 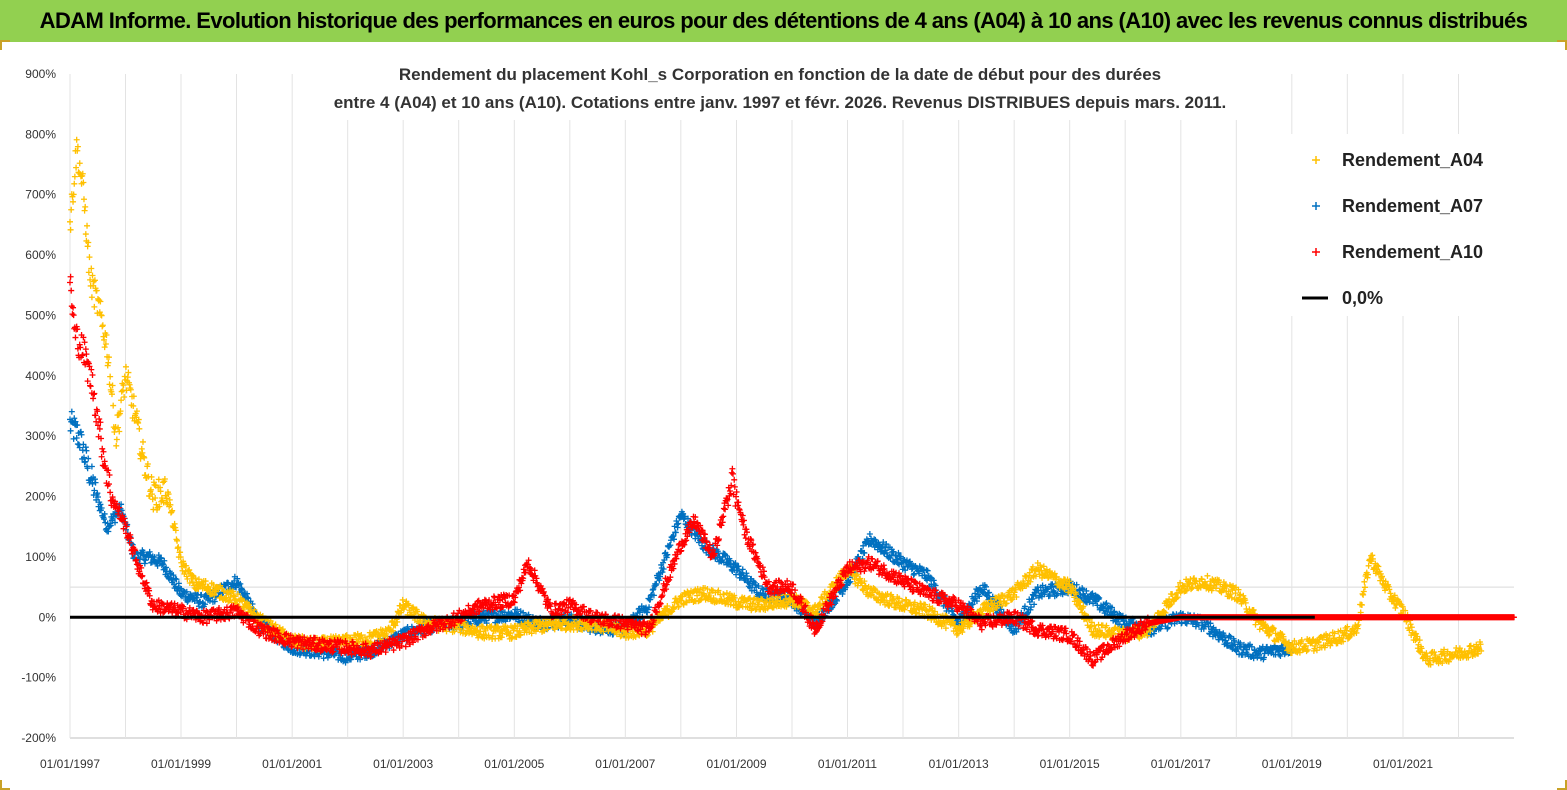 What do you see at coordinates (1562, 45) in the screenshot?
I see `frame-corner-top-right` at bounding box center [1562, 45].